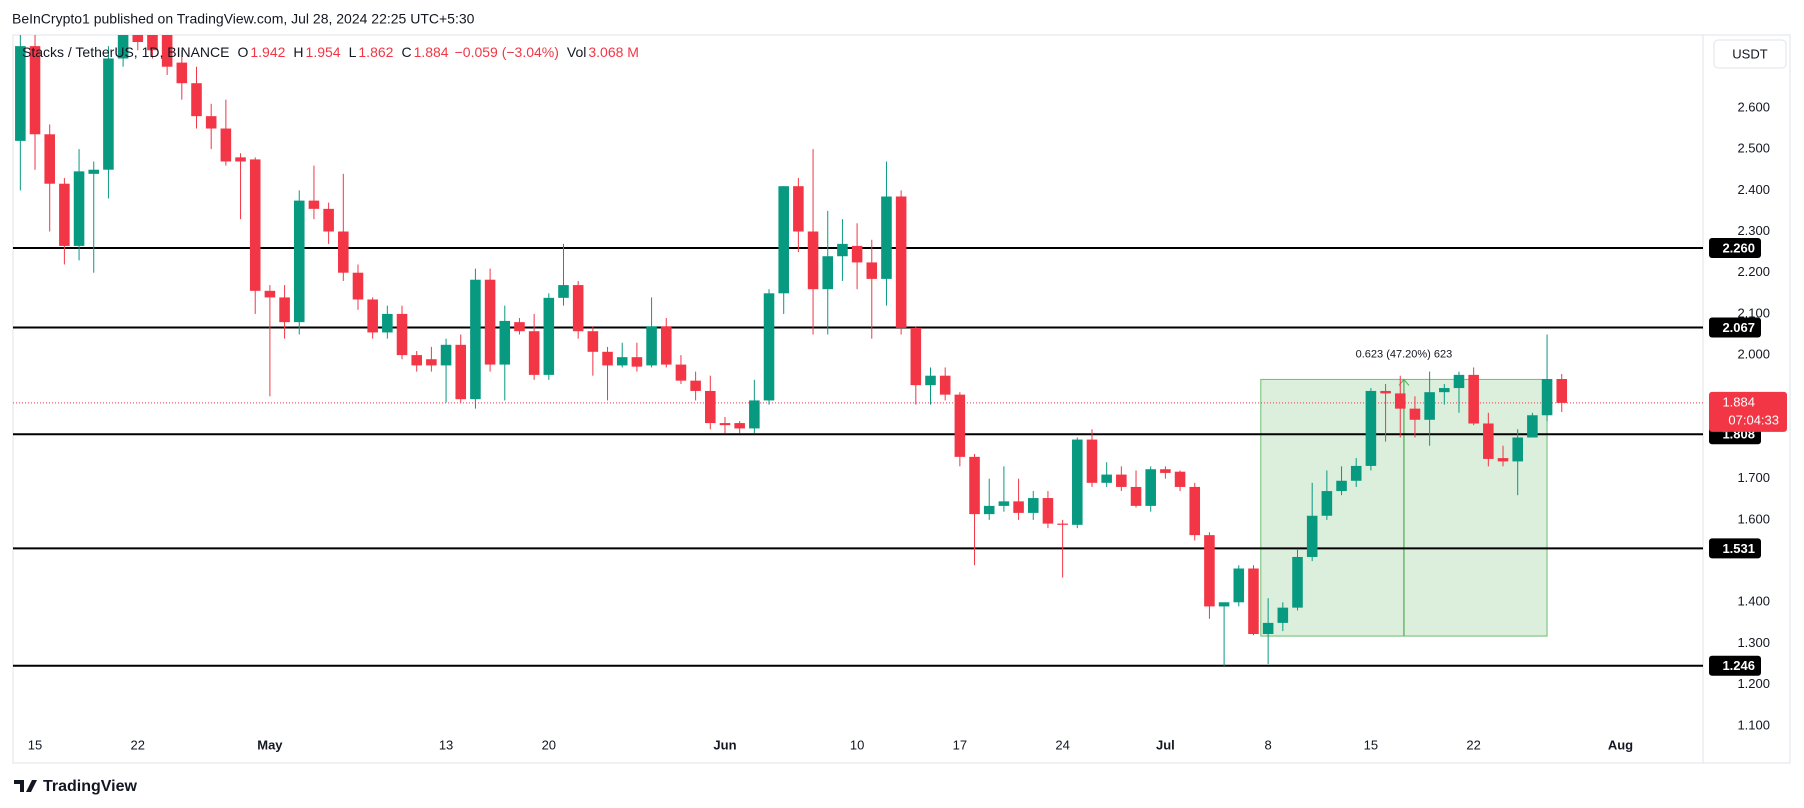  Describe the element at coordinates (1738, 247) in the screenshot. I see `level-label: 2.260` at that location.